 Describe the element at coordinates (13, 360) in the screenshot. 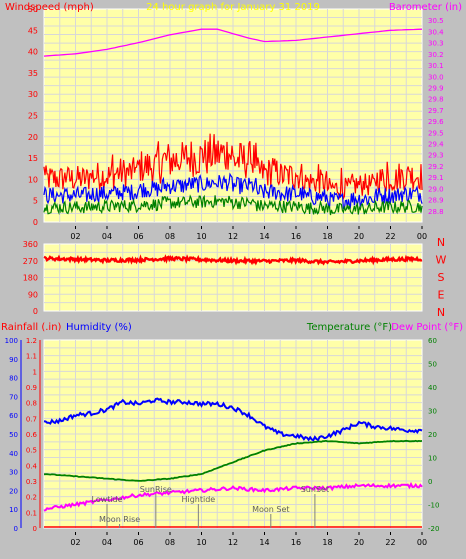

I see `humidity-tick-label: 90` at that location.